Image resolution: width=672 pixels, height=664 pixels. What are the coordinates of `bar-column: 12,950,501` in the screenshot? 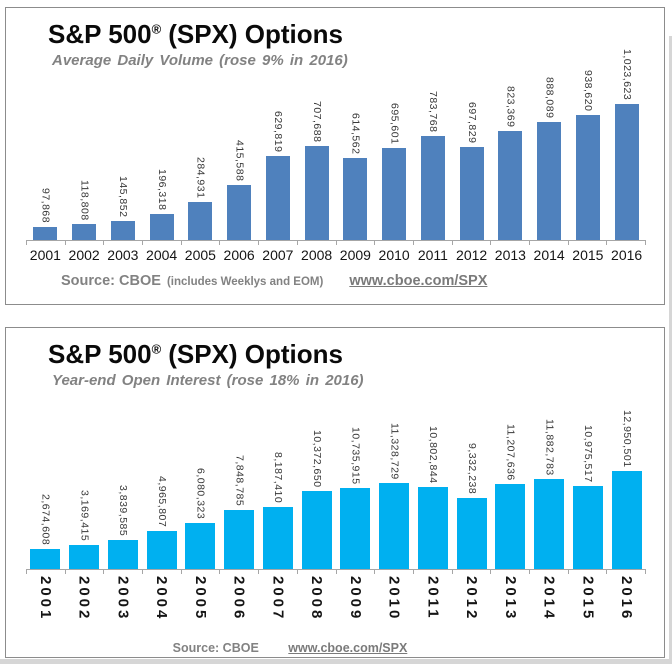 It's located at (626, 489).